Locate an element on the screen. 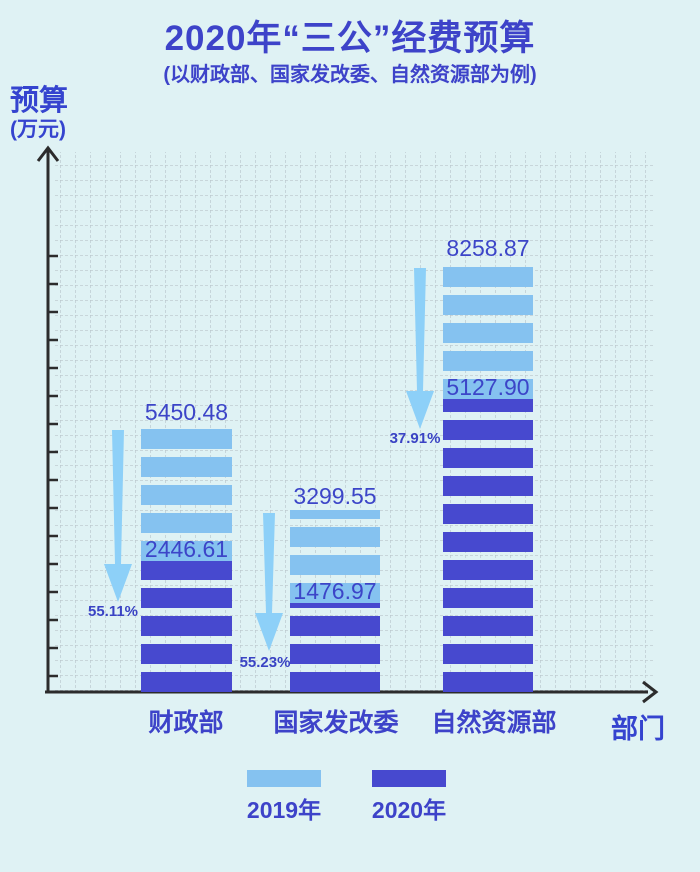 This screenshot has width=700, height=872. category-label-ziranziyuanbu: 自然资源部 is located at coordinates (494, 723).